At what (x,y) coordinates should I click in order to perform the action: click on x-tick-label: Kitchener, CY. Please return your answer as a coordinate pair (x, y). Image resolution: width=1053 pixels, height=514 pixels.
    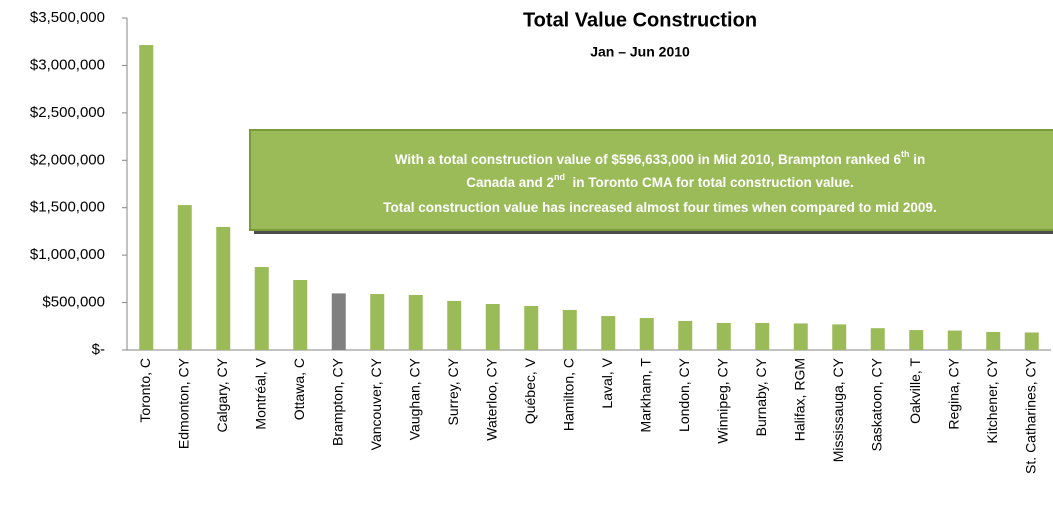
    Looking at the image, I should click on (992, 400).